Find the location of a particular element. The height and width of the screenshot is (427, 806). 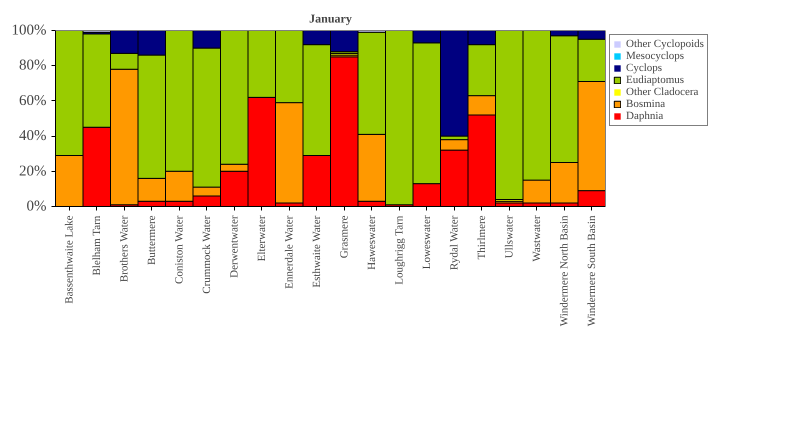

x-tick-label: Coniston Water is located at coordinates (179, 249).